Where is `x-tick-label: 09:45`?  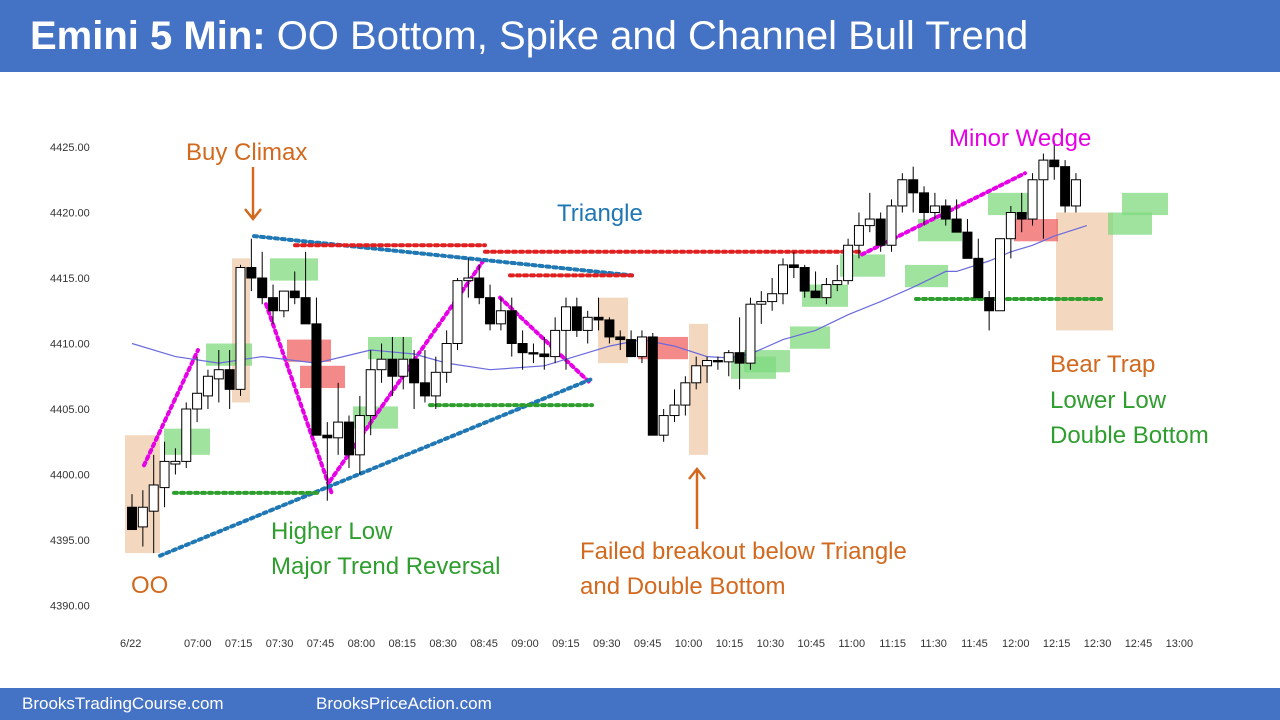 x-tick-label: 09:45 is located at coordinates (648, 644).